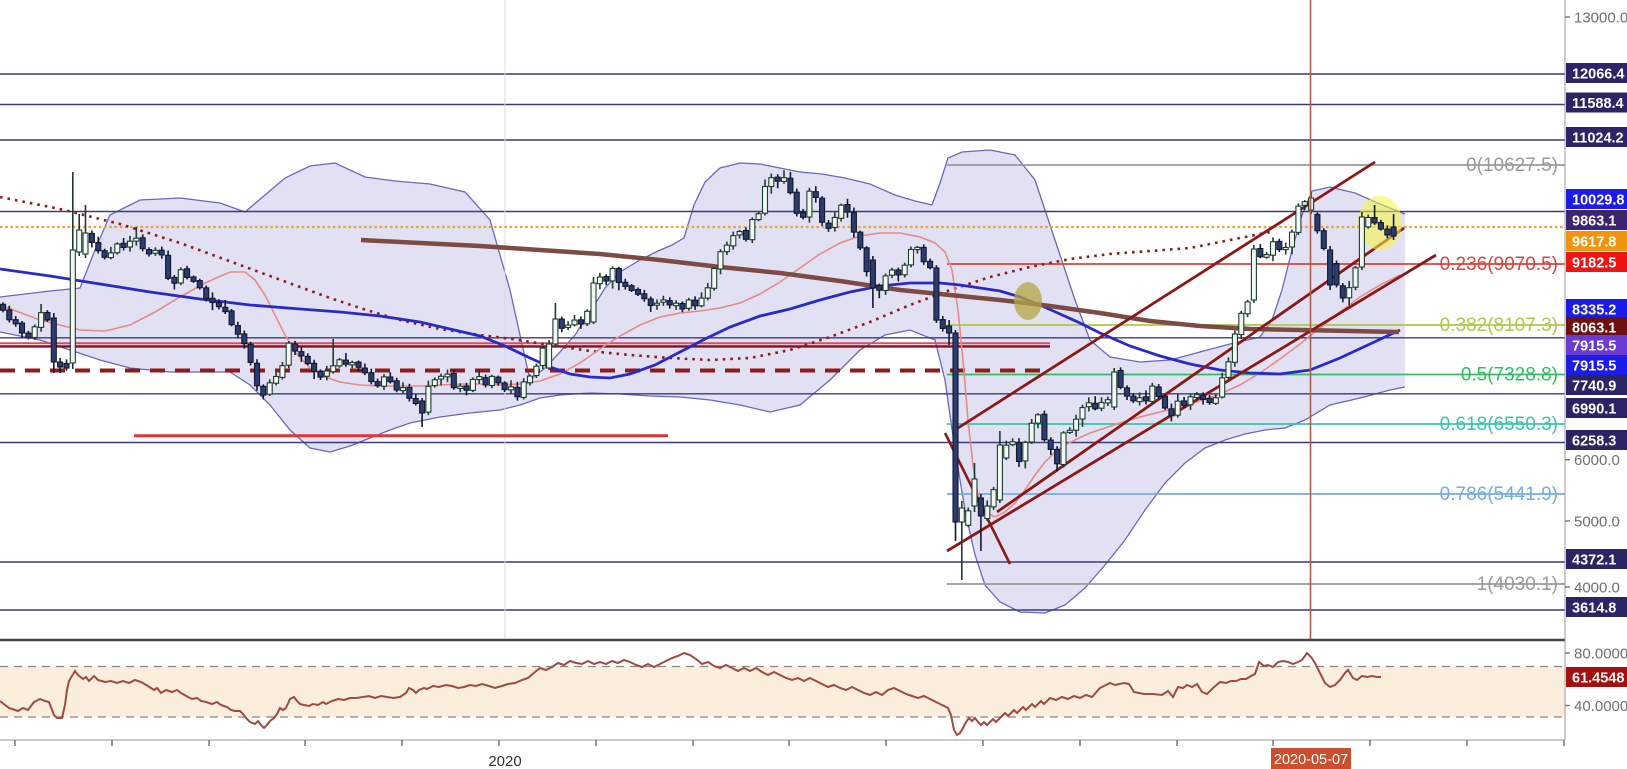 The image size is (1627, 769). Describe the element at coordinates (1594, 222) in the screenshot. I see `svg-text: 9863.1` at that location.